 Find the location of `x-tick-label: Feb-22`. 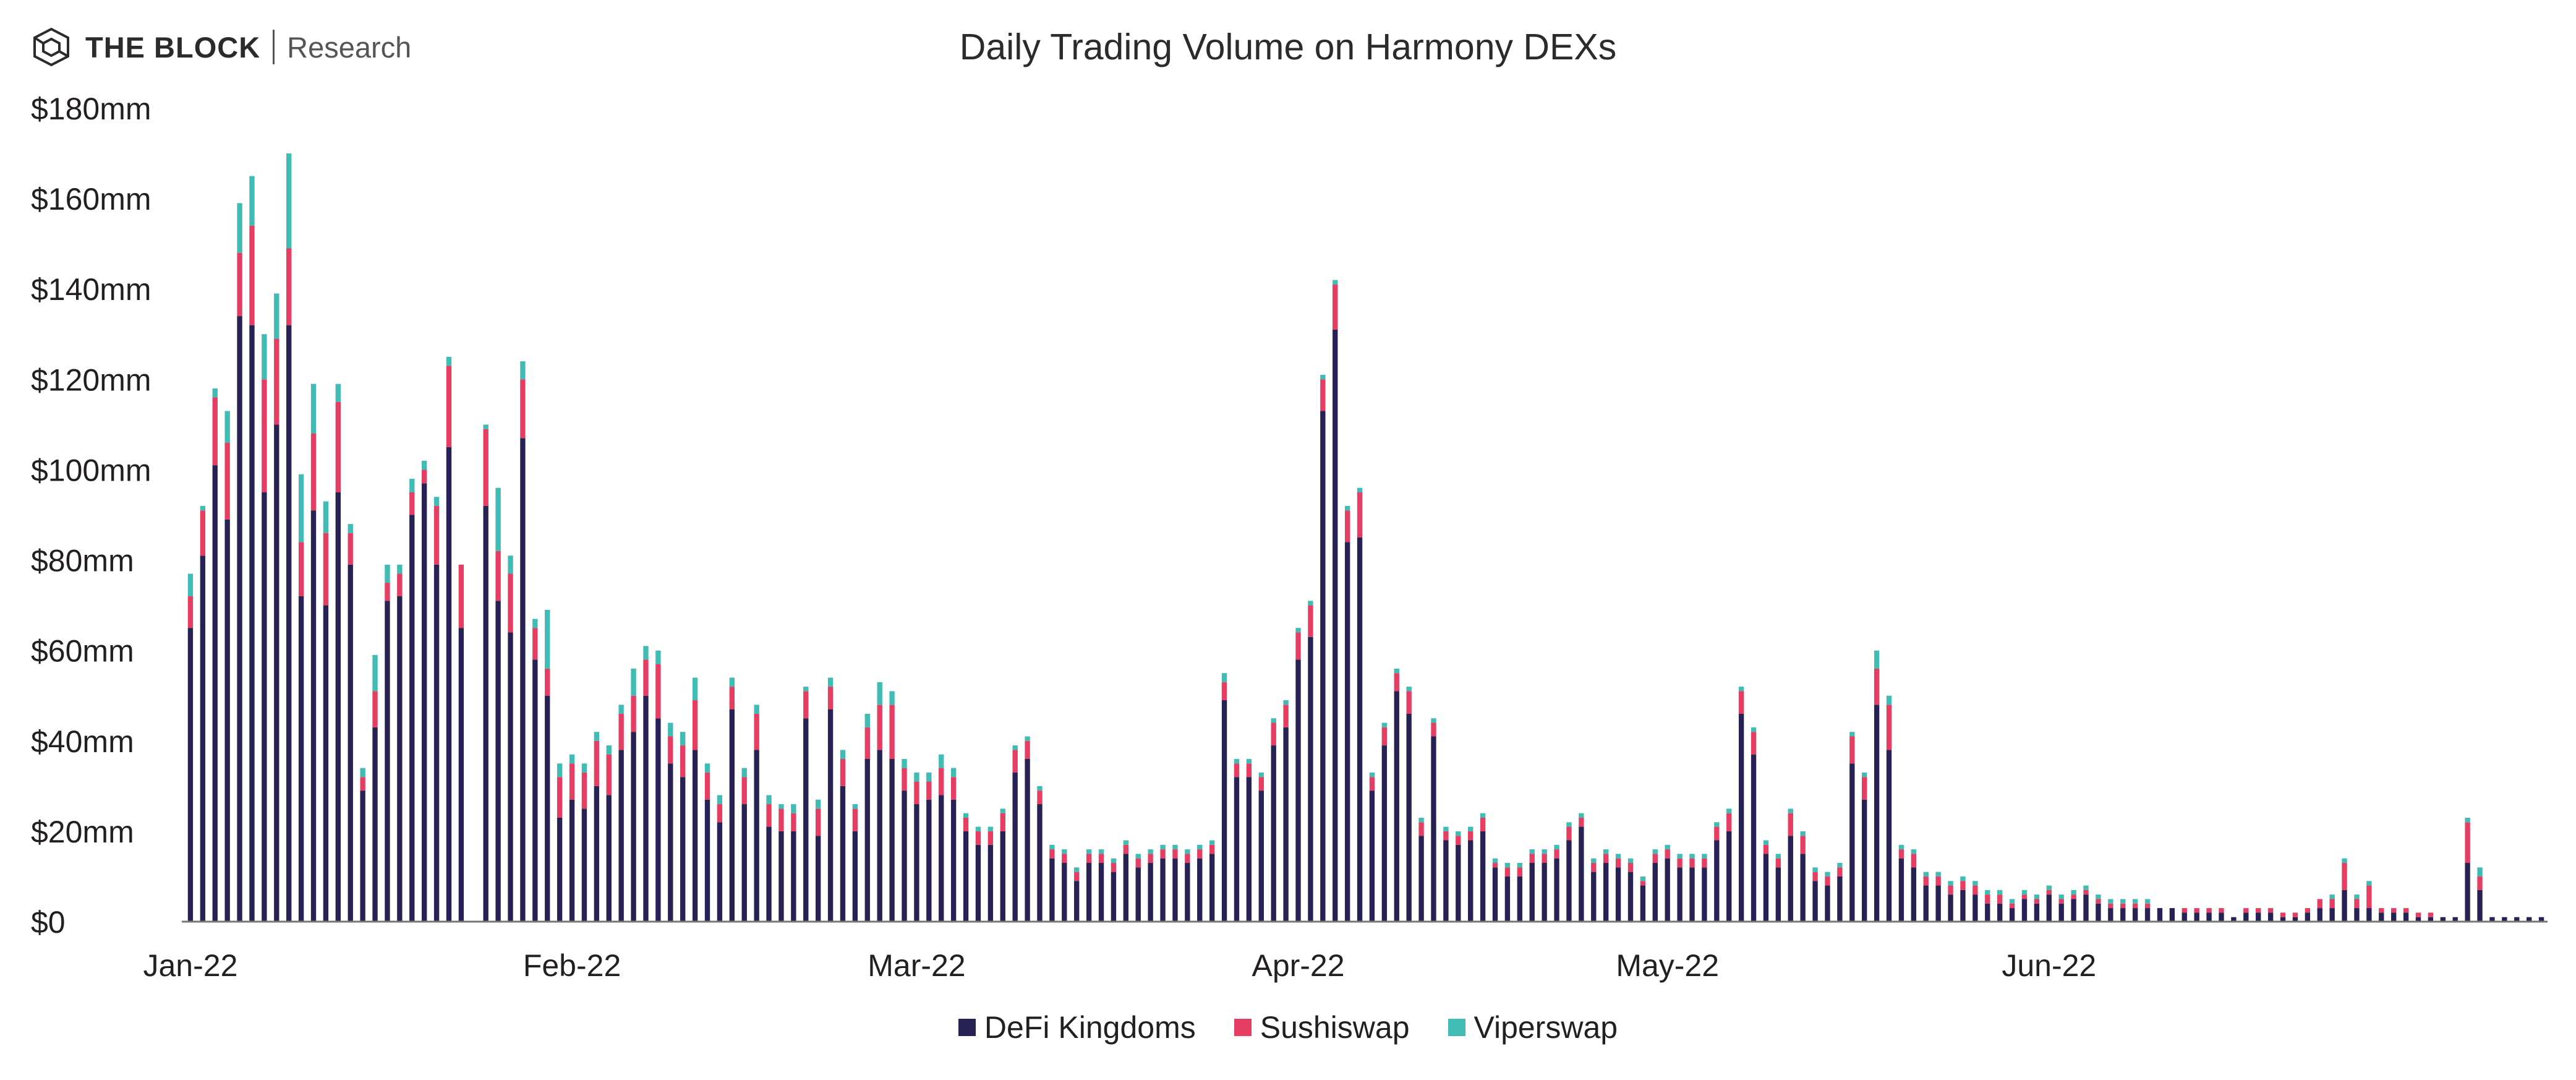

x-tick-label: Feb-22 is located at coordinates (572, 965).